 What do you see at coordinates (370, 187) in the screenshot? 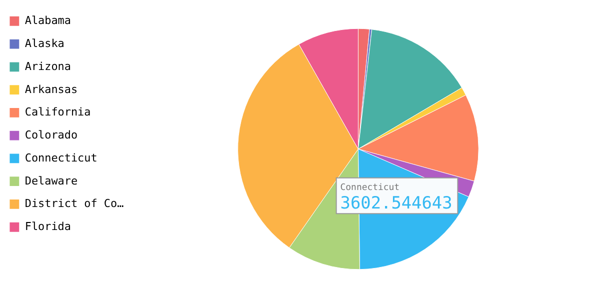
I see `text: Connecticut` at bounding box center [370, 187].